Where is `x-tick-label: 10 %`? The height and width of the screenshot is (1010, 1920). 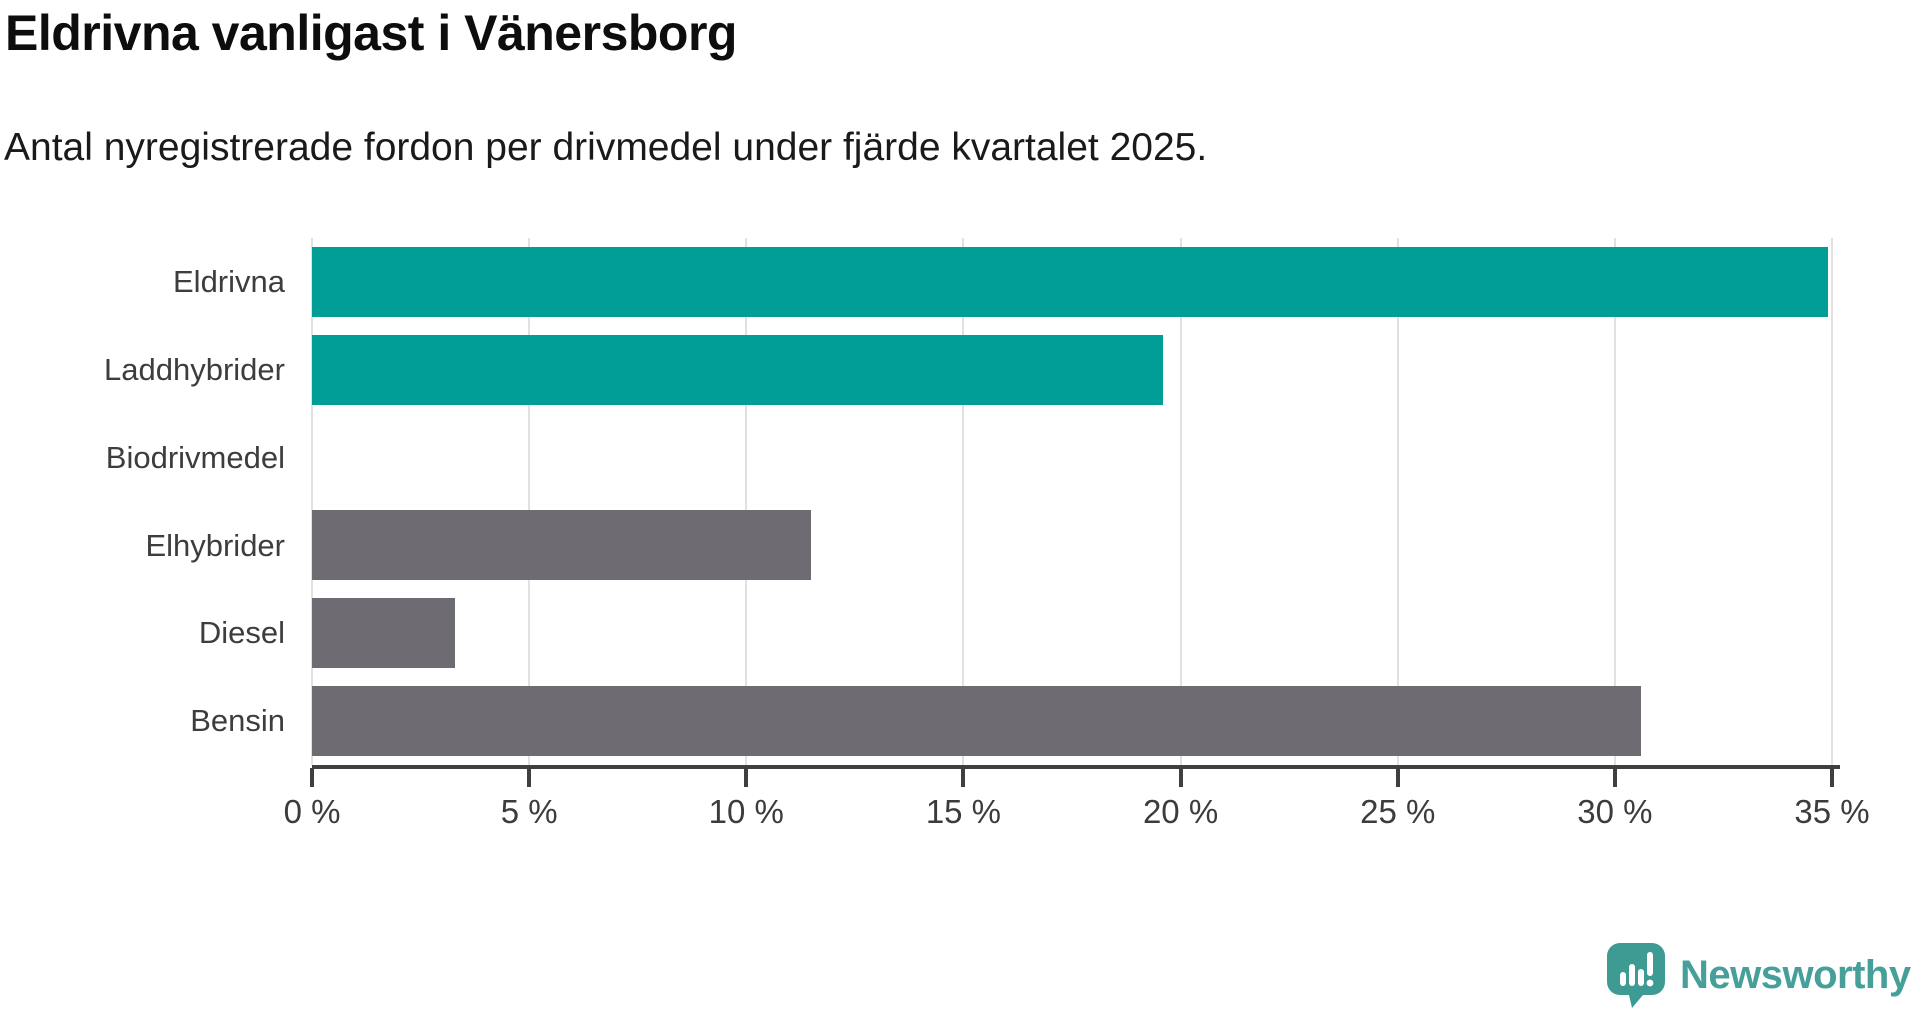 x-tick-label: 10 % is located at coordinates (746, 811).